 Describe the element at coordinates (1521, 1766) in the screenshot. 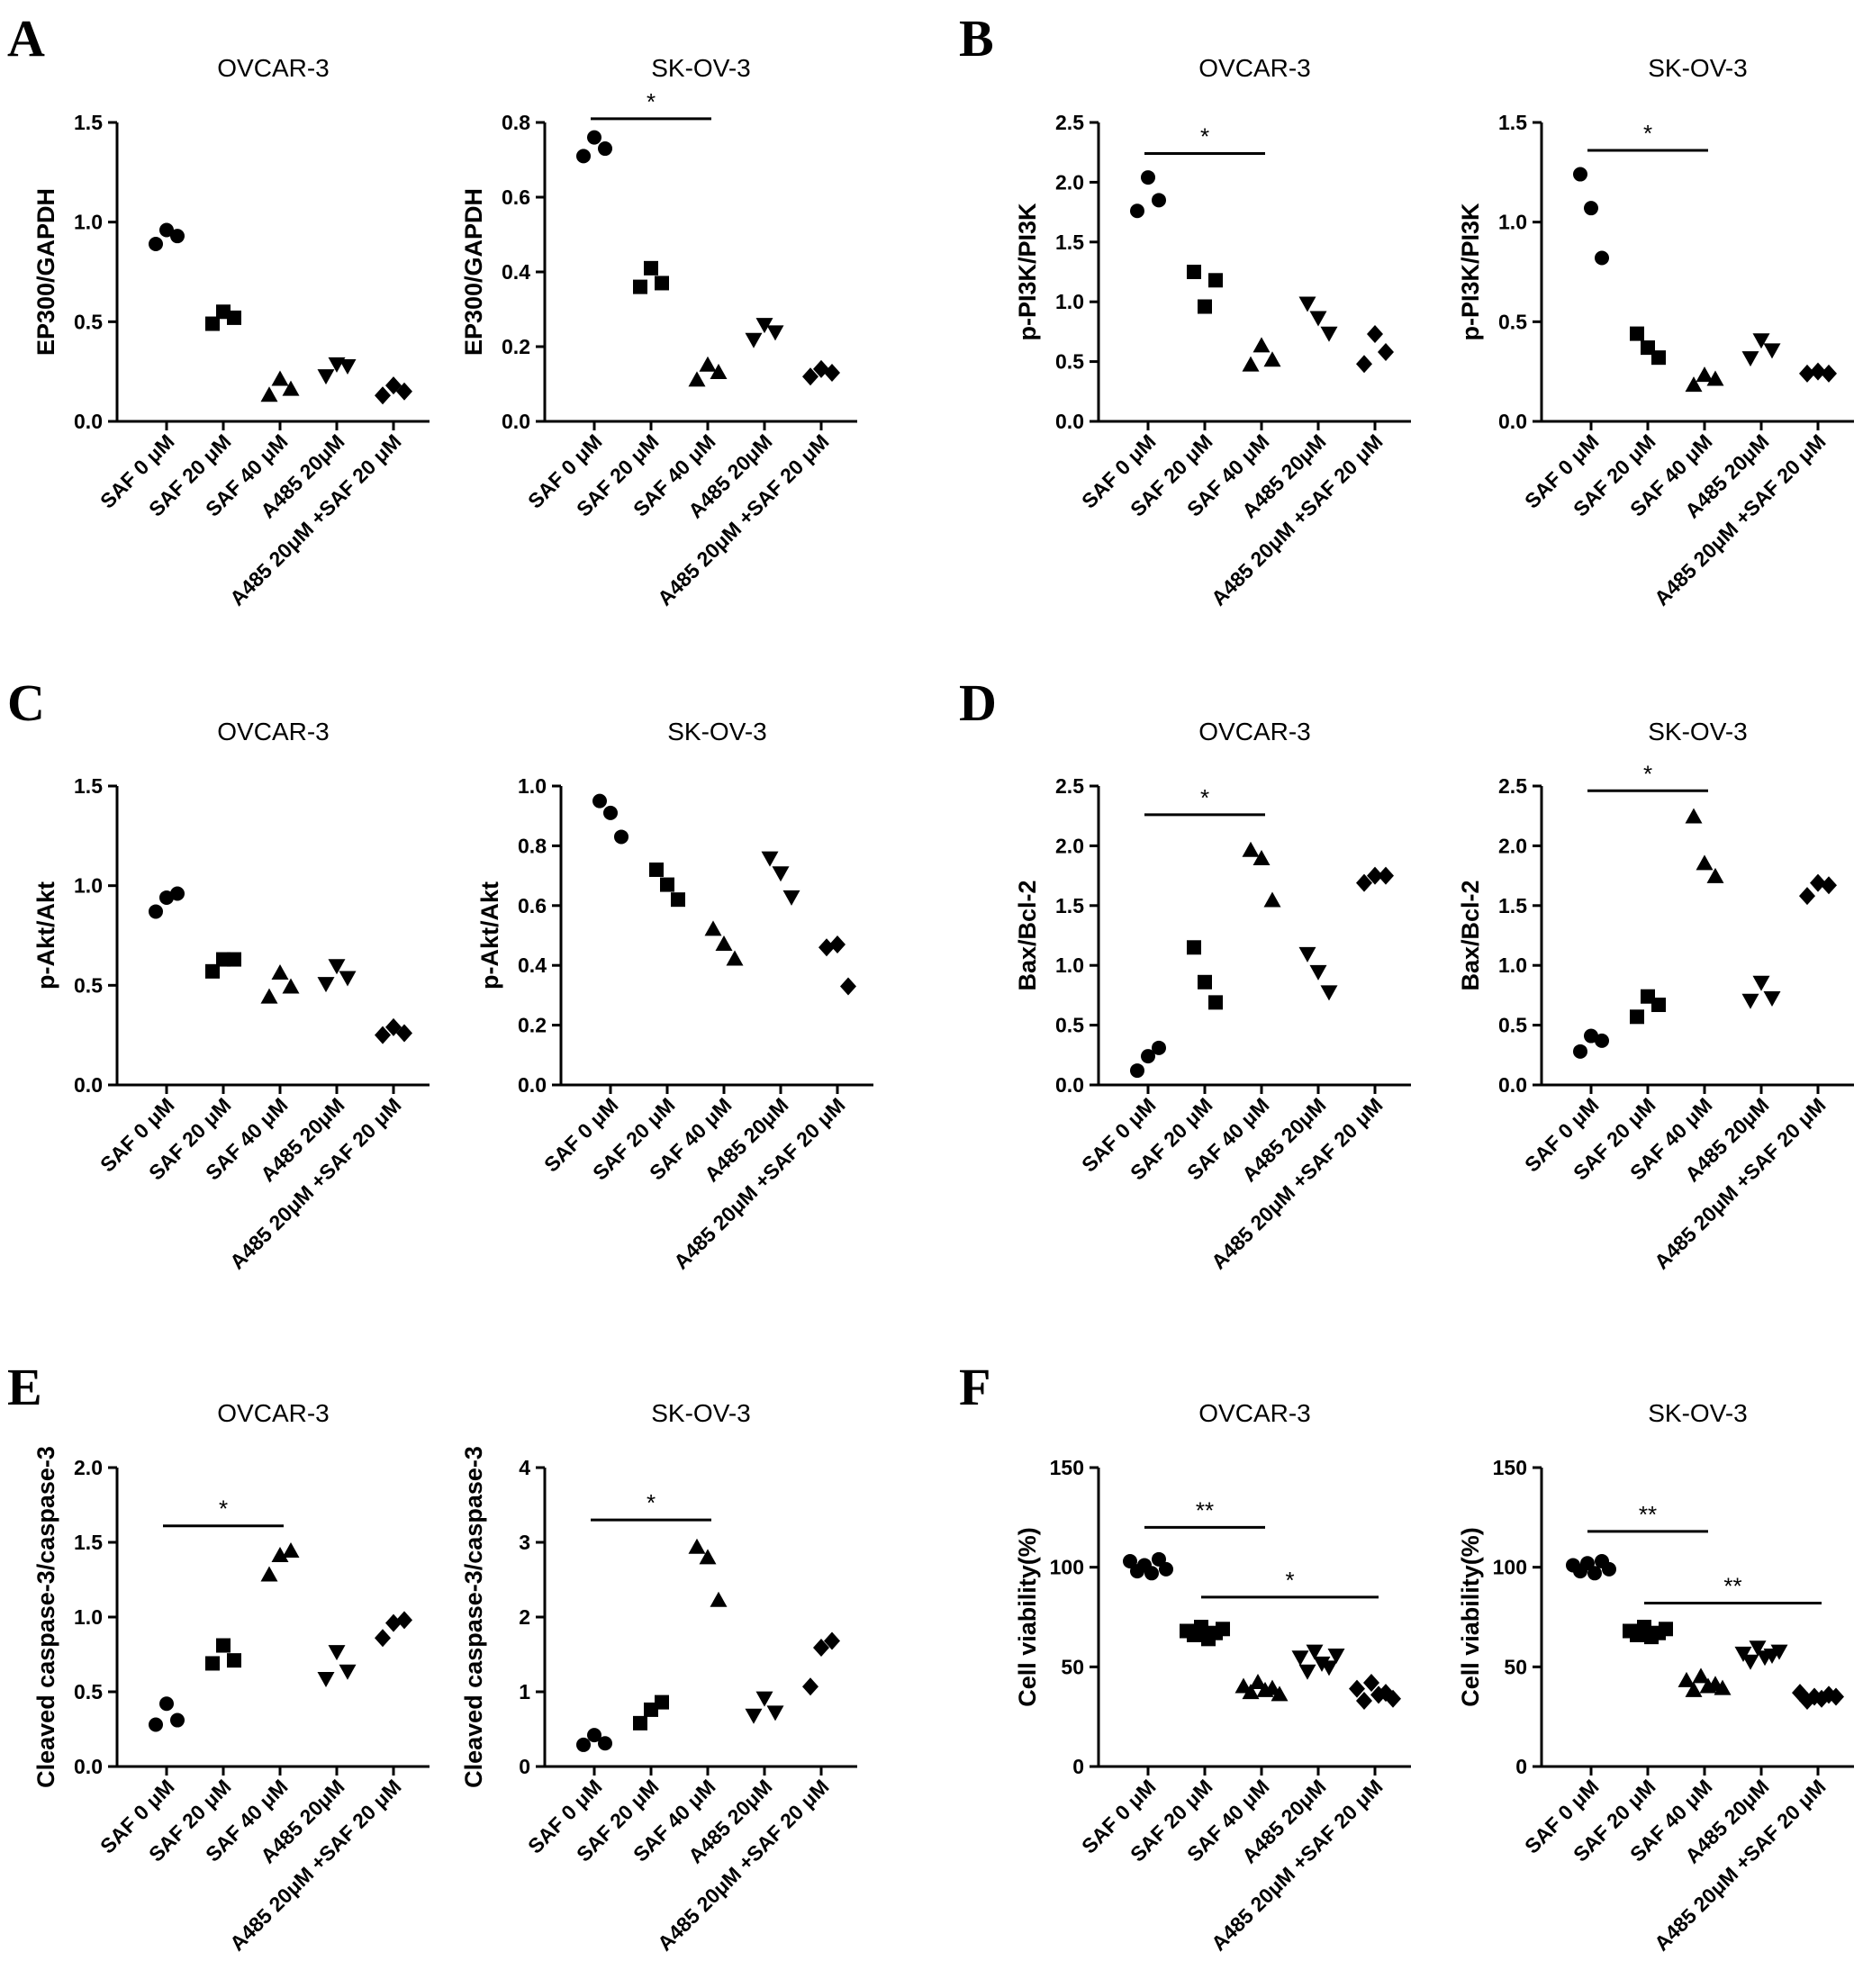

I see `y-tick-label: 0` at that location.